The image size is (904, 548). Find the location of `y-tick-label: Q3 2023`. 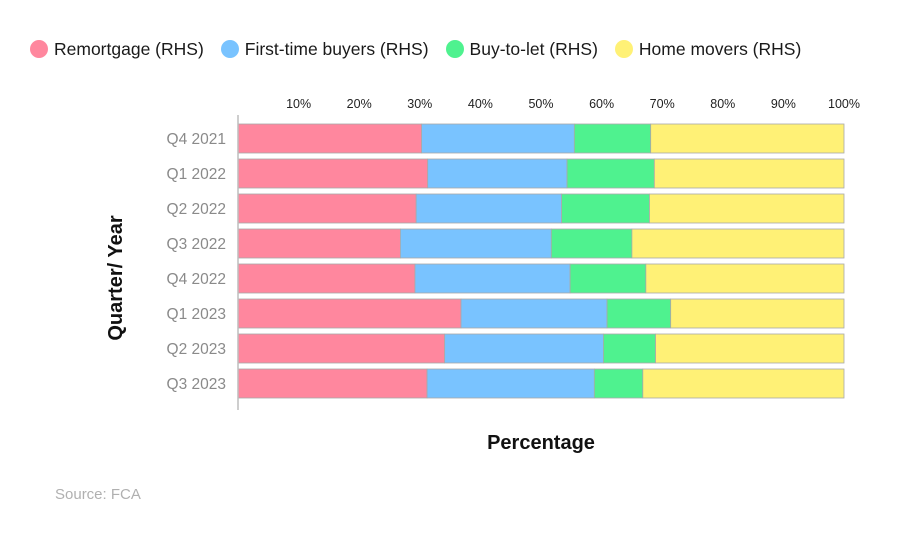

y-tick-label: Q3 2023 is located at coordinates (196, 384).